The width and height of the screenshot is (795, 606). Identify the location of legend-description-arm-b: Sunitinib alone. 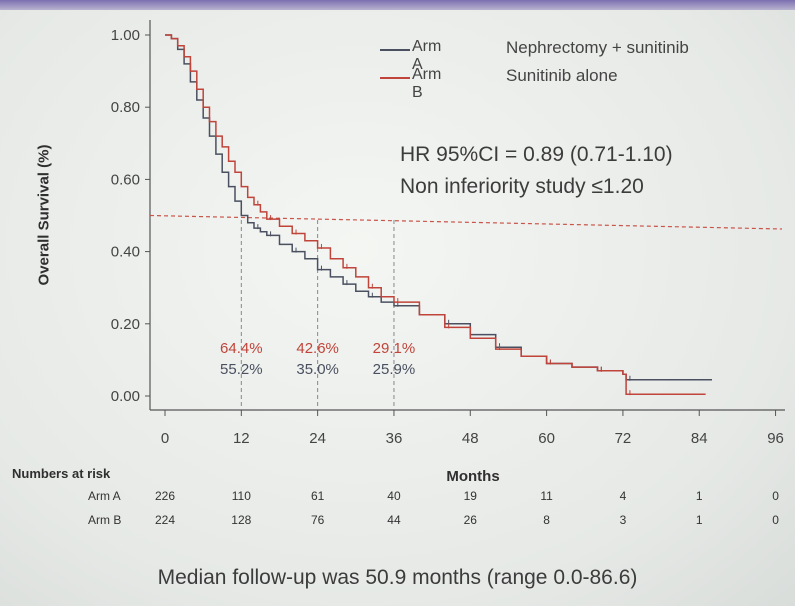
(562, 75).